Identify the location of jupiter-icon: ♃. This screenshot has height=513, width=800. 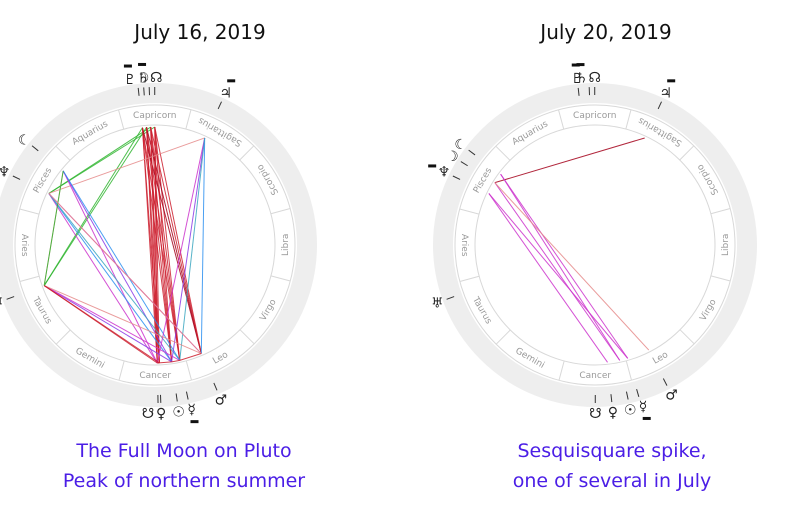
(225, 94).